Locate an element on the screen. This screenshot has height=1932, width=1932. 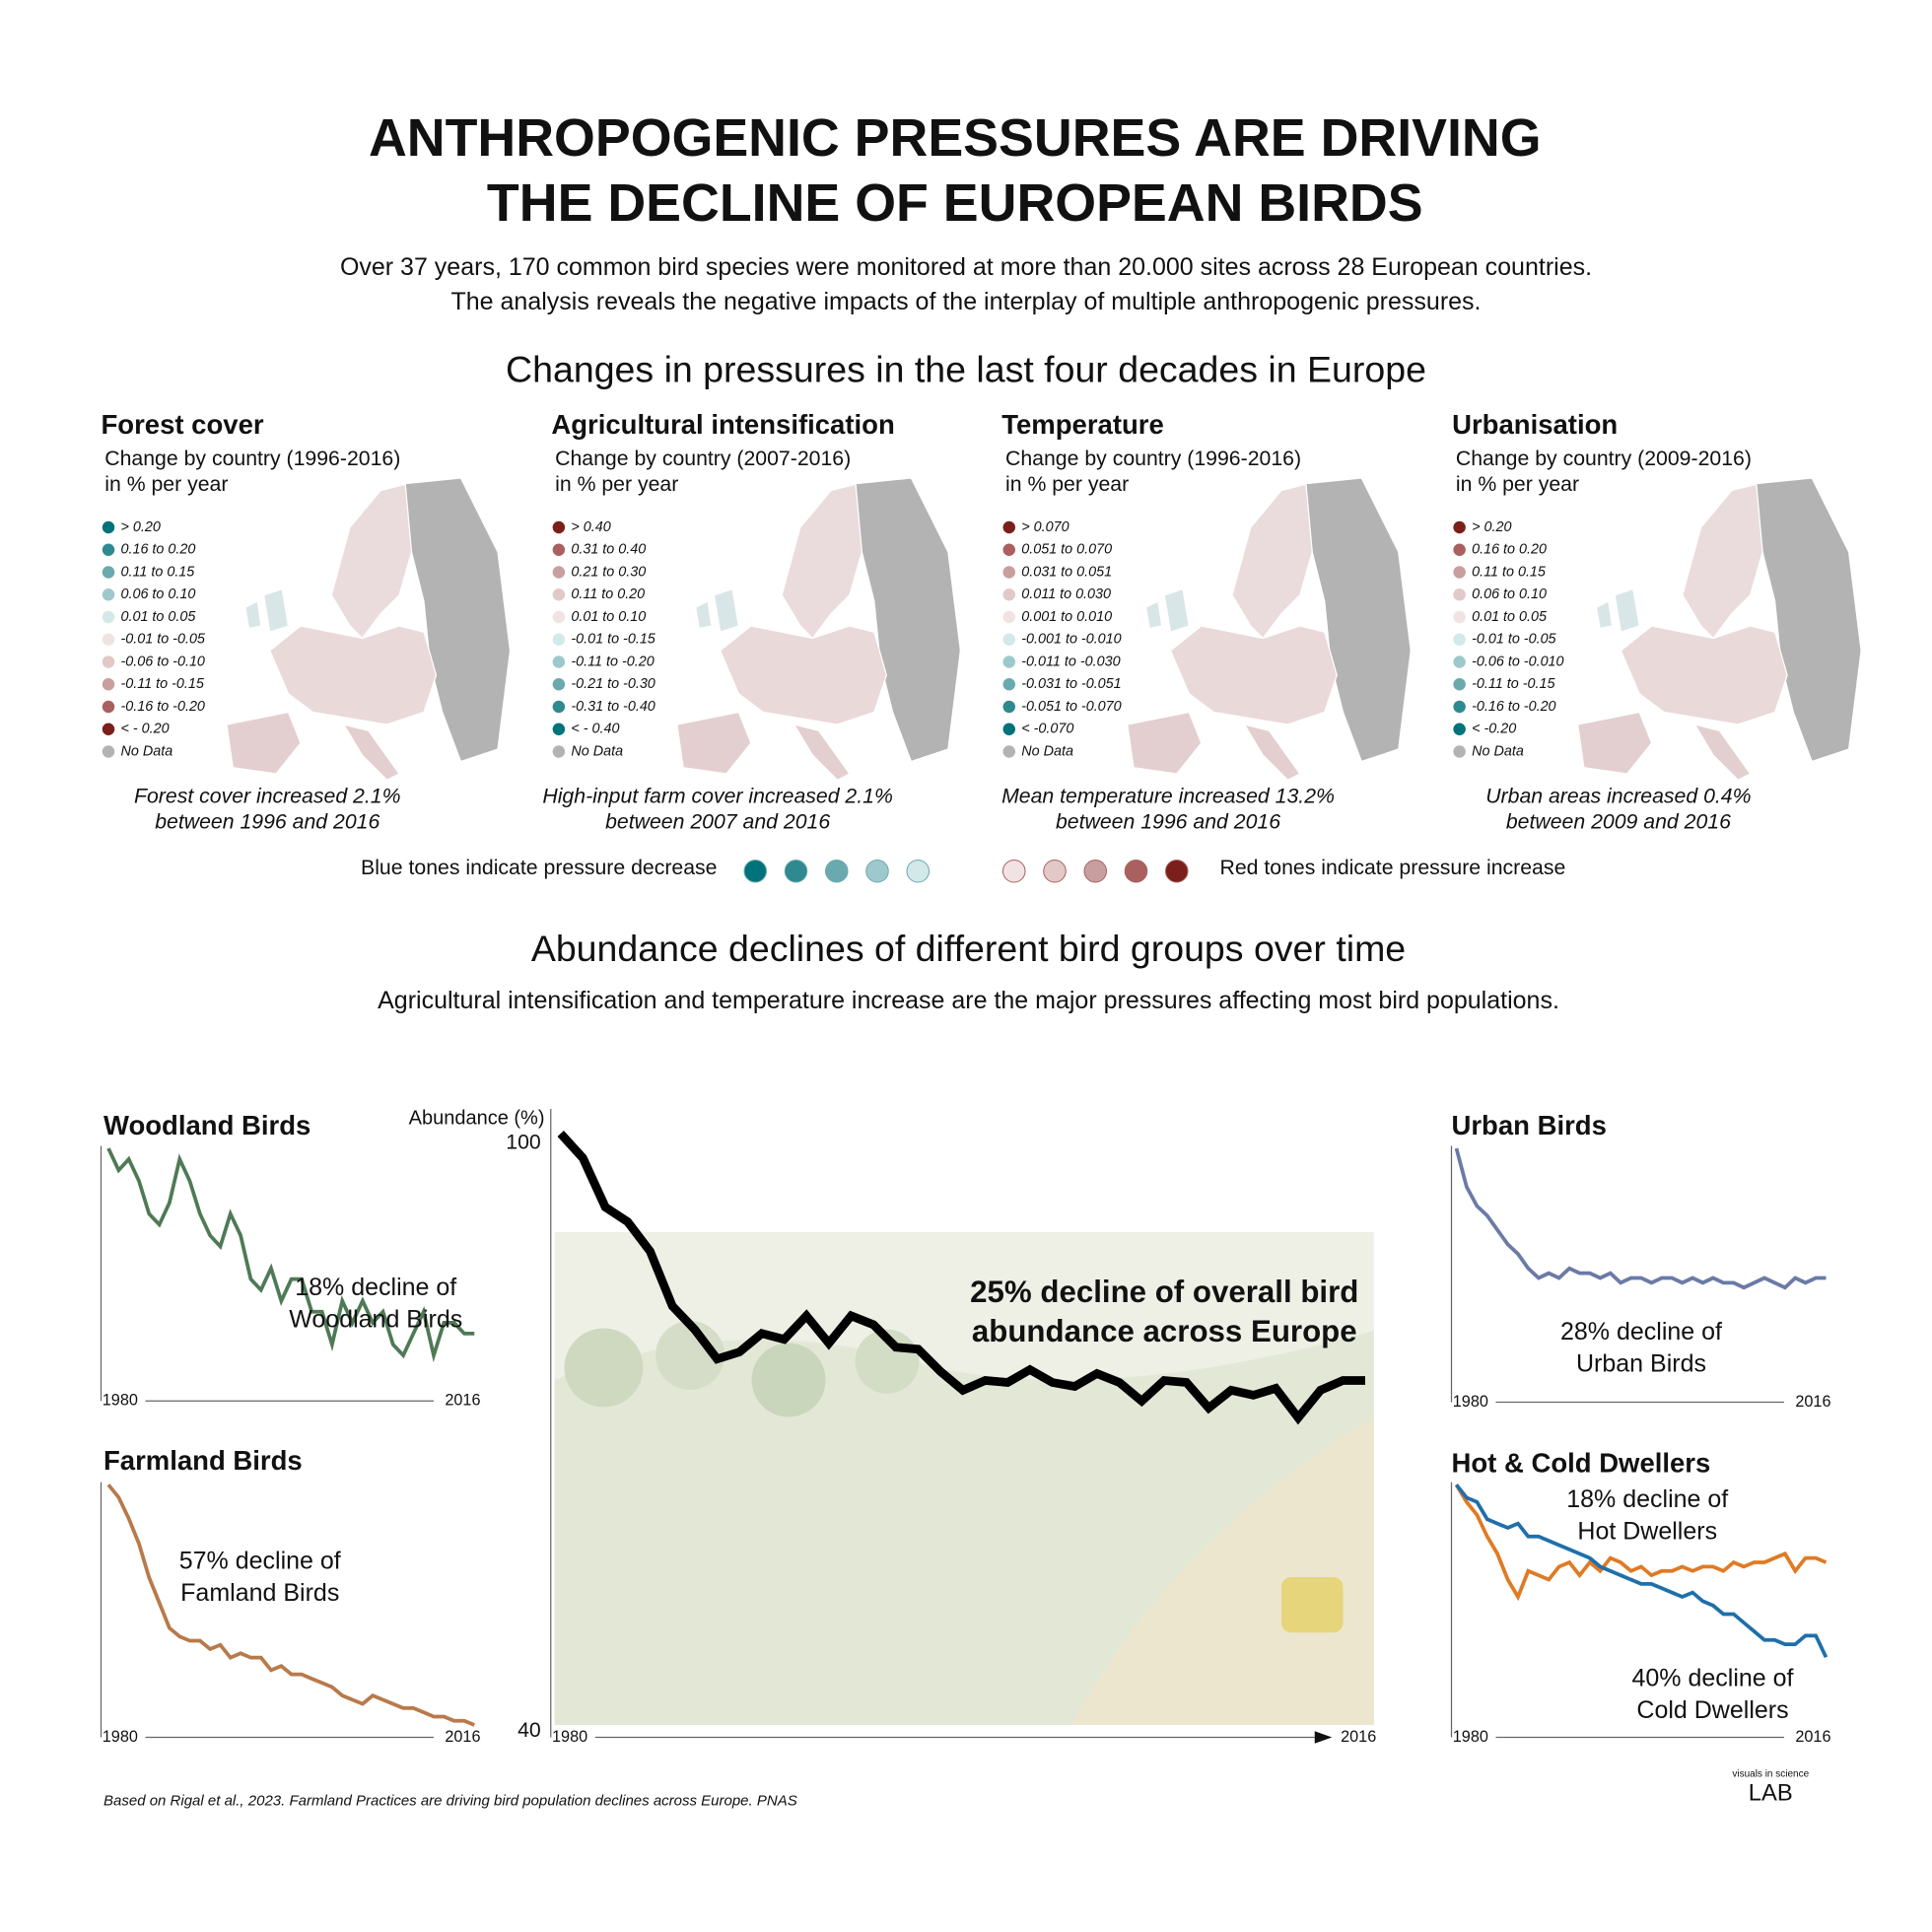
title: THE DECLINE OF EUROPEAN BIRDS is located at coordinates (955, 203).